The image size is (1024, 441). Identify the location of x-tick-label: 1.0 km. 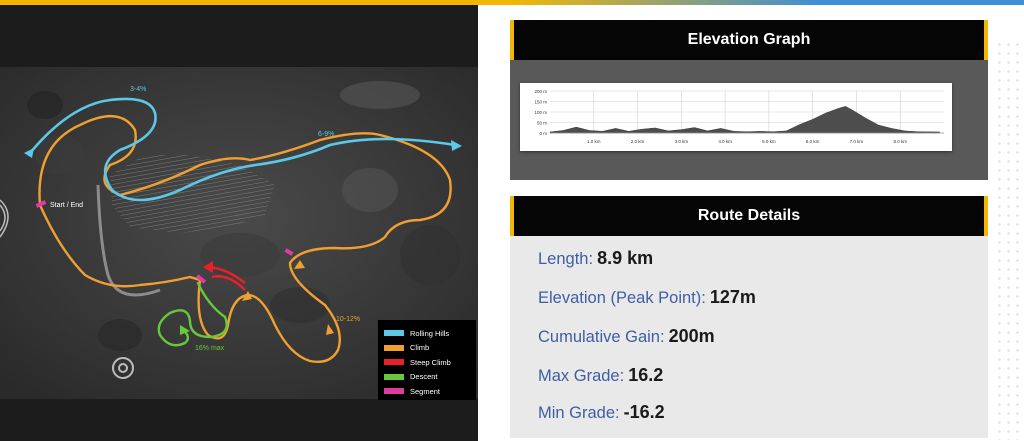
(594, 141).